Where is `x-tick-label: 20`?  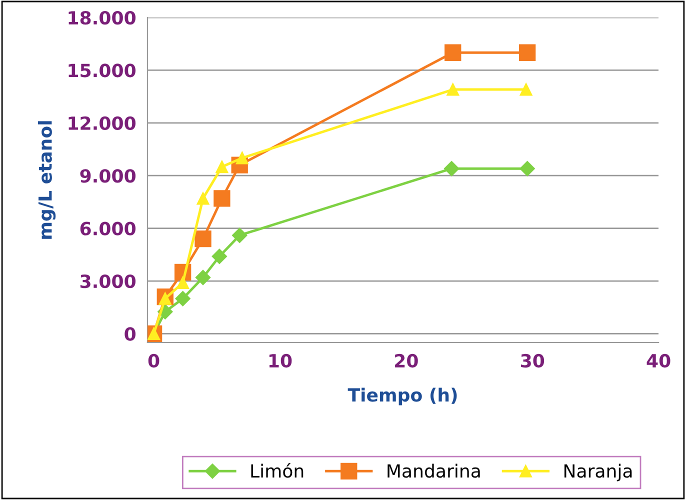 x-tick-label: 20 is located at coordinates (406, 361).